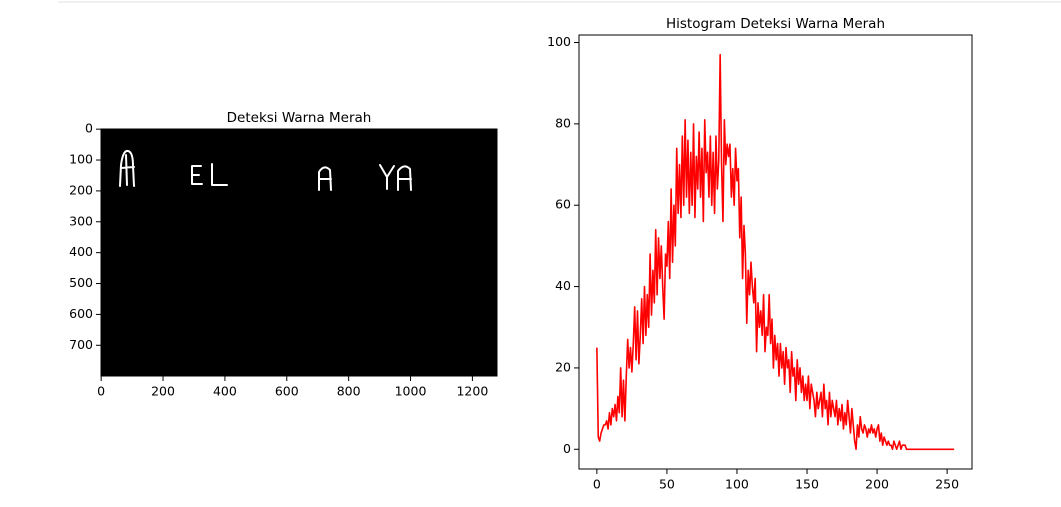 Image resolution: width=1061 pixels, height=507 pixels. What do you see at coordinates (299, 118) in the screenshot?
I see `chart-title: Deteksi Warna Merah` at bounding box center [299, 118].